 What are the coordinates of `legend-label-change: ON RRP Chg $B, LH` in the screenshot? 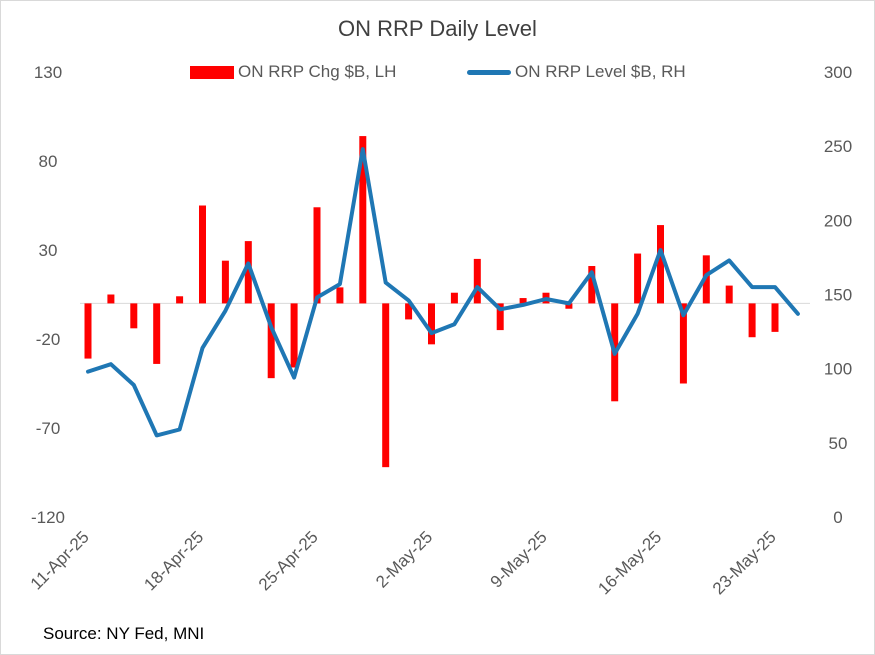 It's located at (317, 71).